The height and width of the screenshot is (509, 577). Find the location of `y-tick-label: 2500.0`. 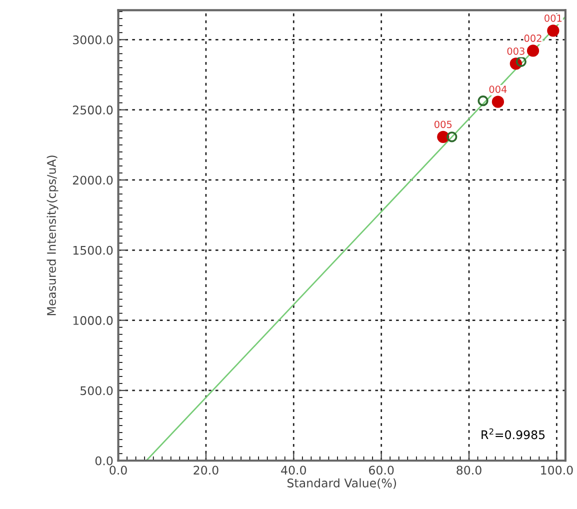

y-tick-label: 2500.0 is located at coordinates (92, 110).